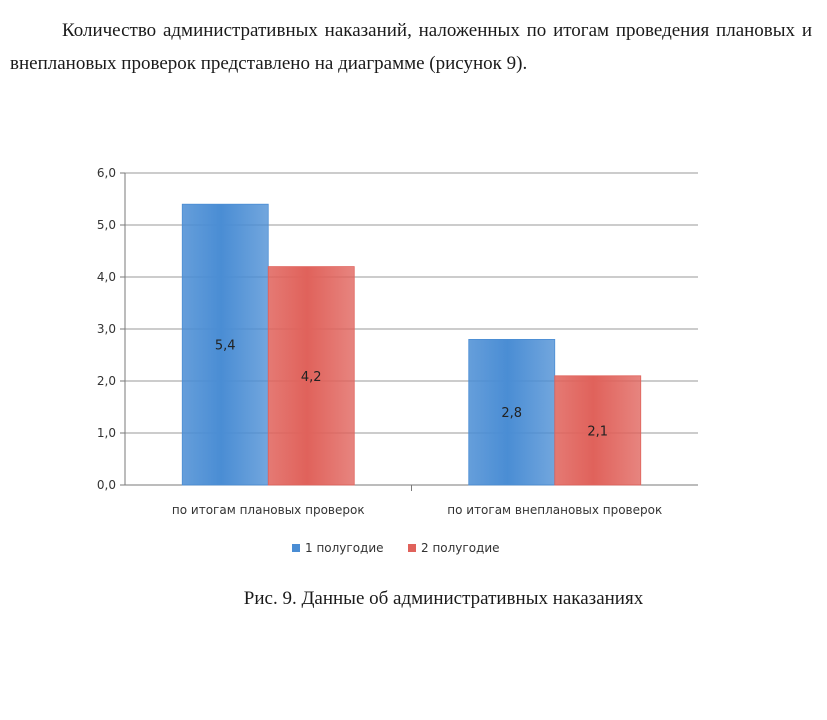  I want to click on bar-data-label: 2,1, so click(597, 431).